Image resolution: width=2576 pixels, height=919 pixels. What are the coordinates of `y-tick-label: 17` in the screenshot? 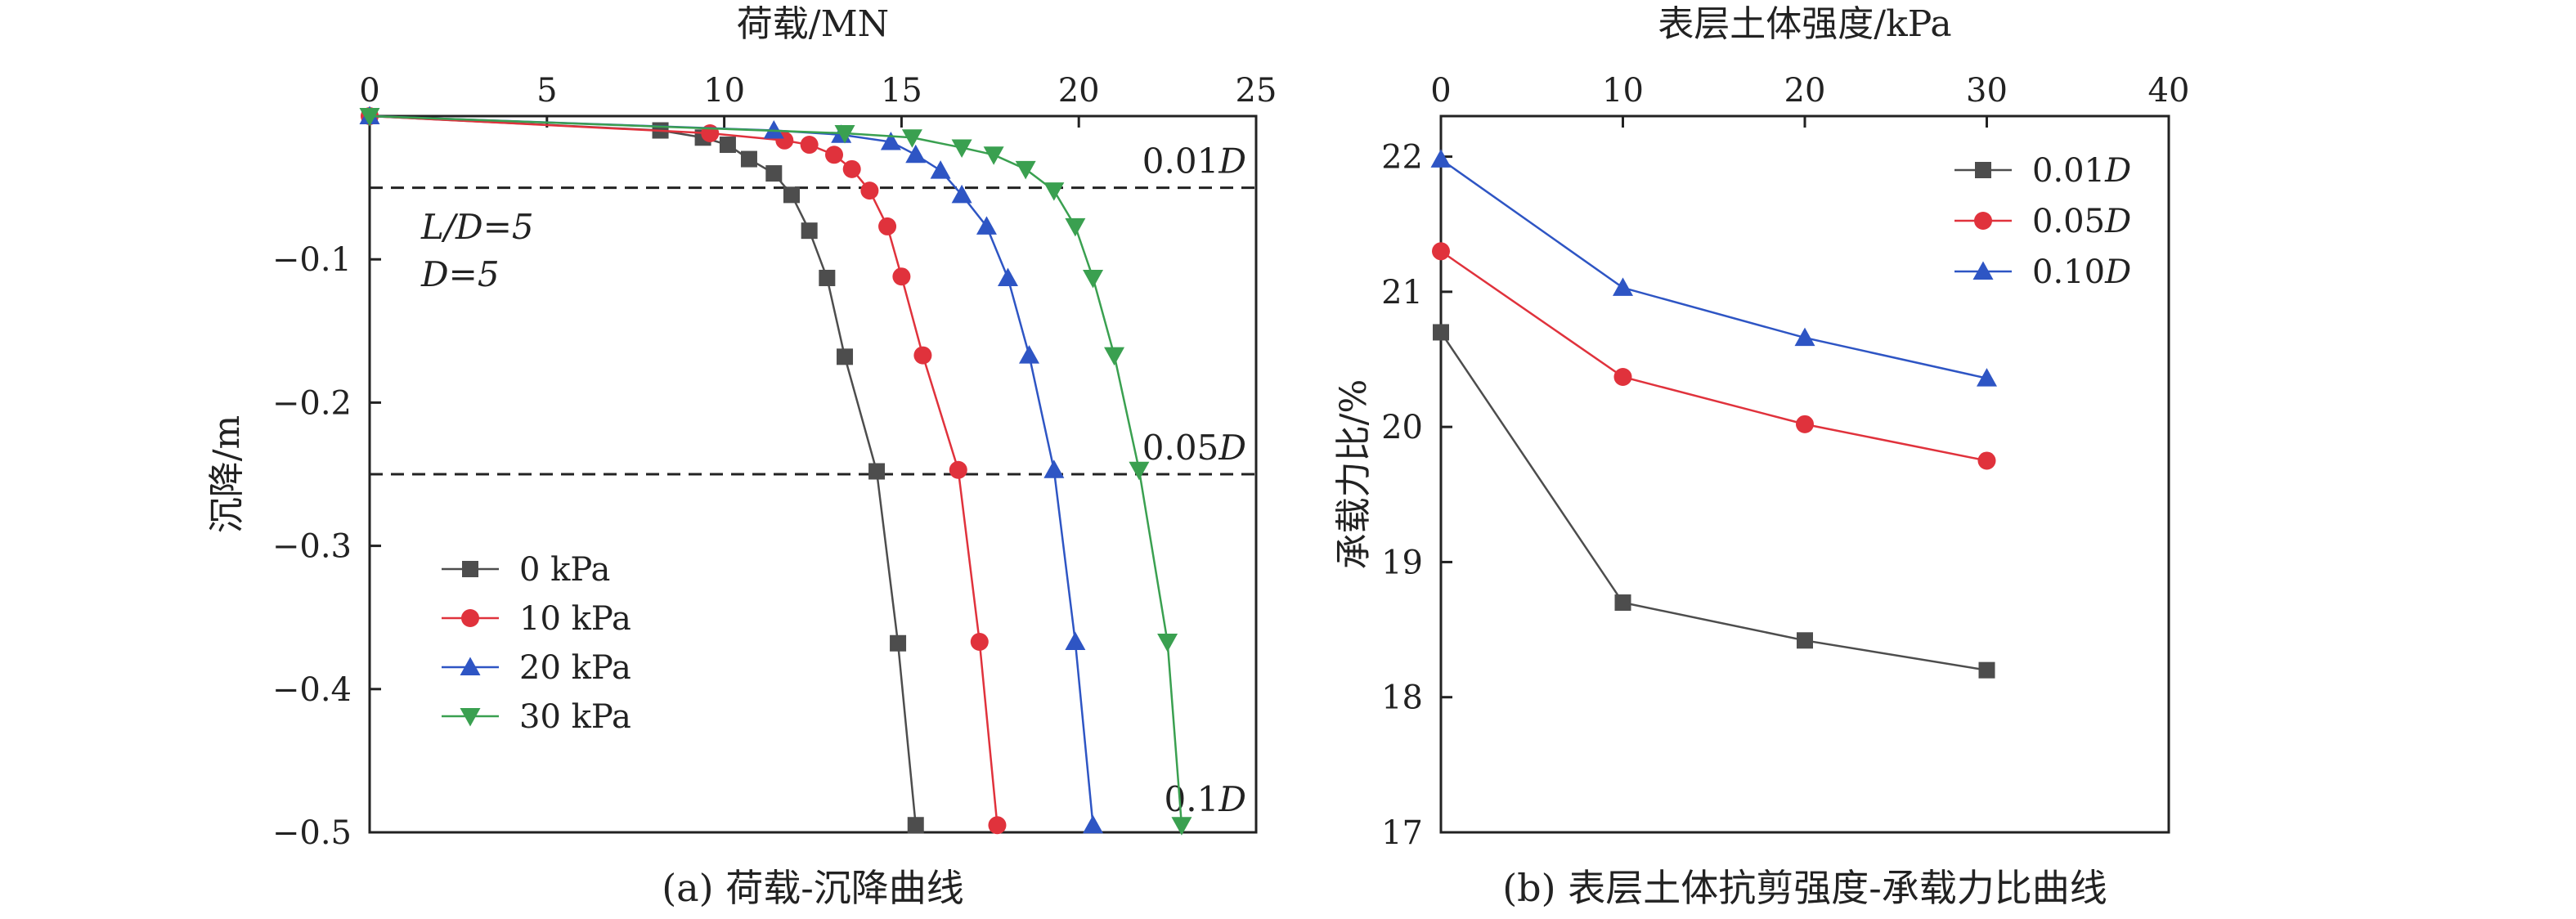 It's located at (1402, 833).